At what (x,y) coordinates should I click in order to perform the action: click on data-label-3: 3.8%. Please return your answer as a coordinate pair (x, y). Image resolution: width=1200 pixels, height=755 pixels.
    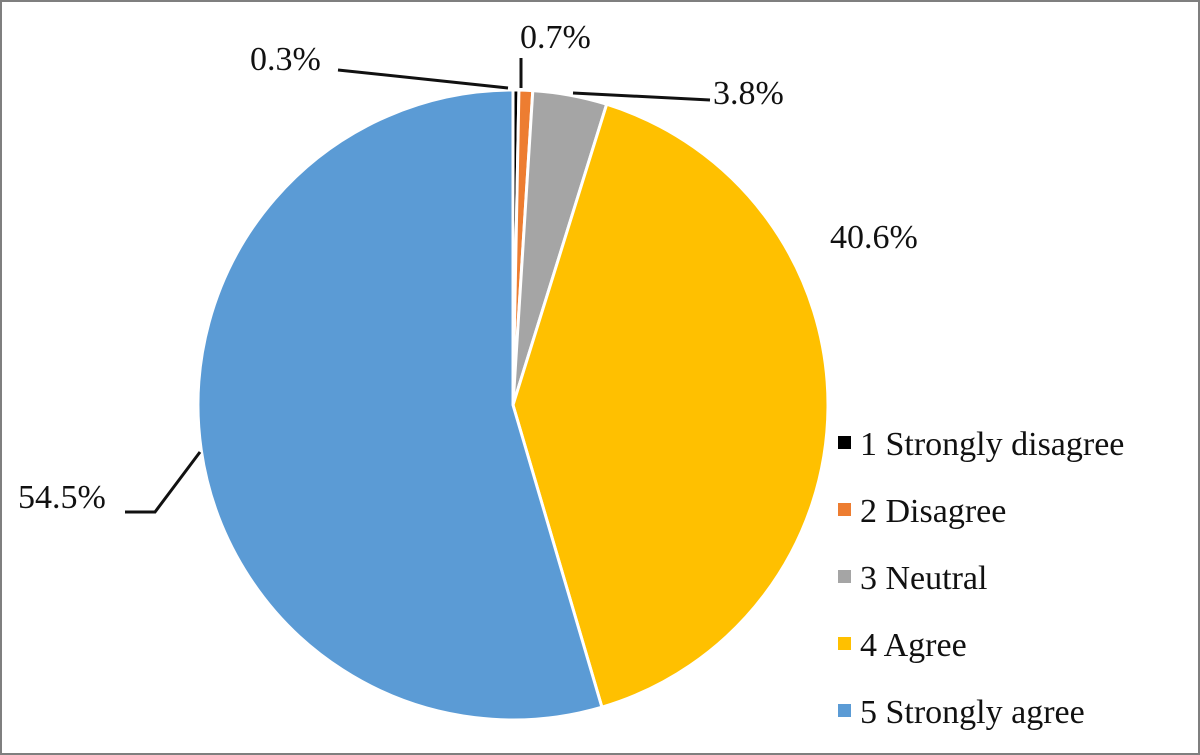
    Looking at the image, I should click on (748, 93).